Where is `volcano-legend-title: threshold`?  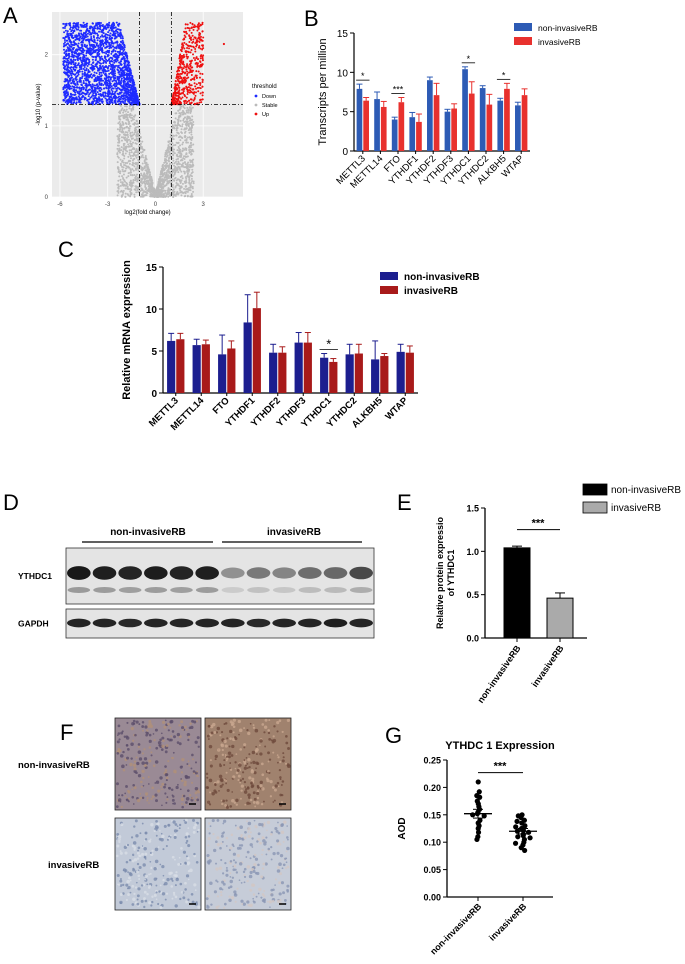 volcano-legend-title: threshold is located at coordinates (264, 87).